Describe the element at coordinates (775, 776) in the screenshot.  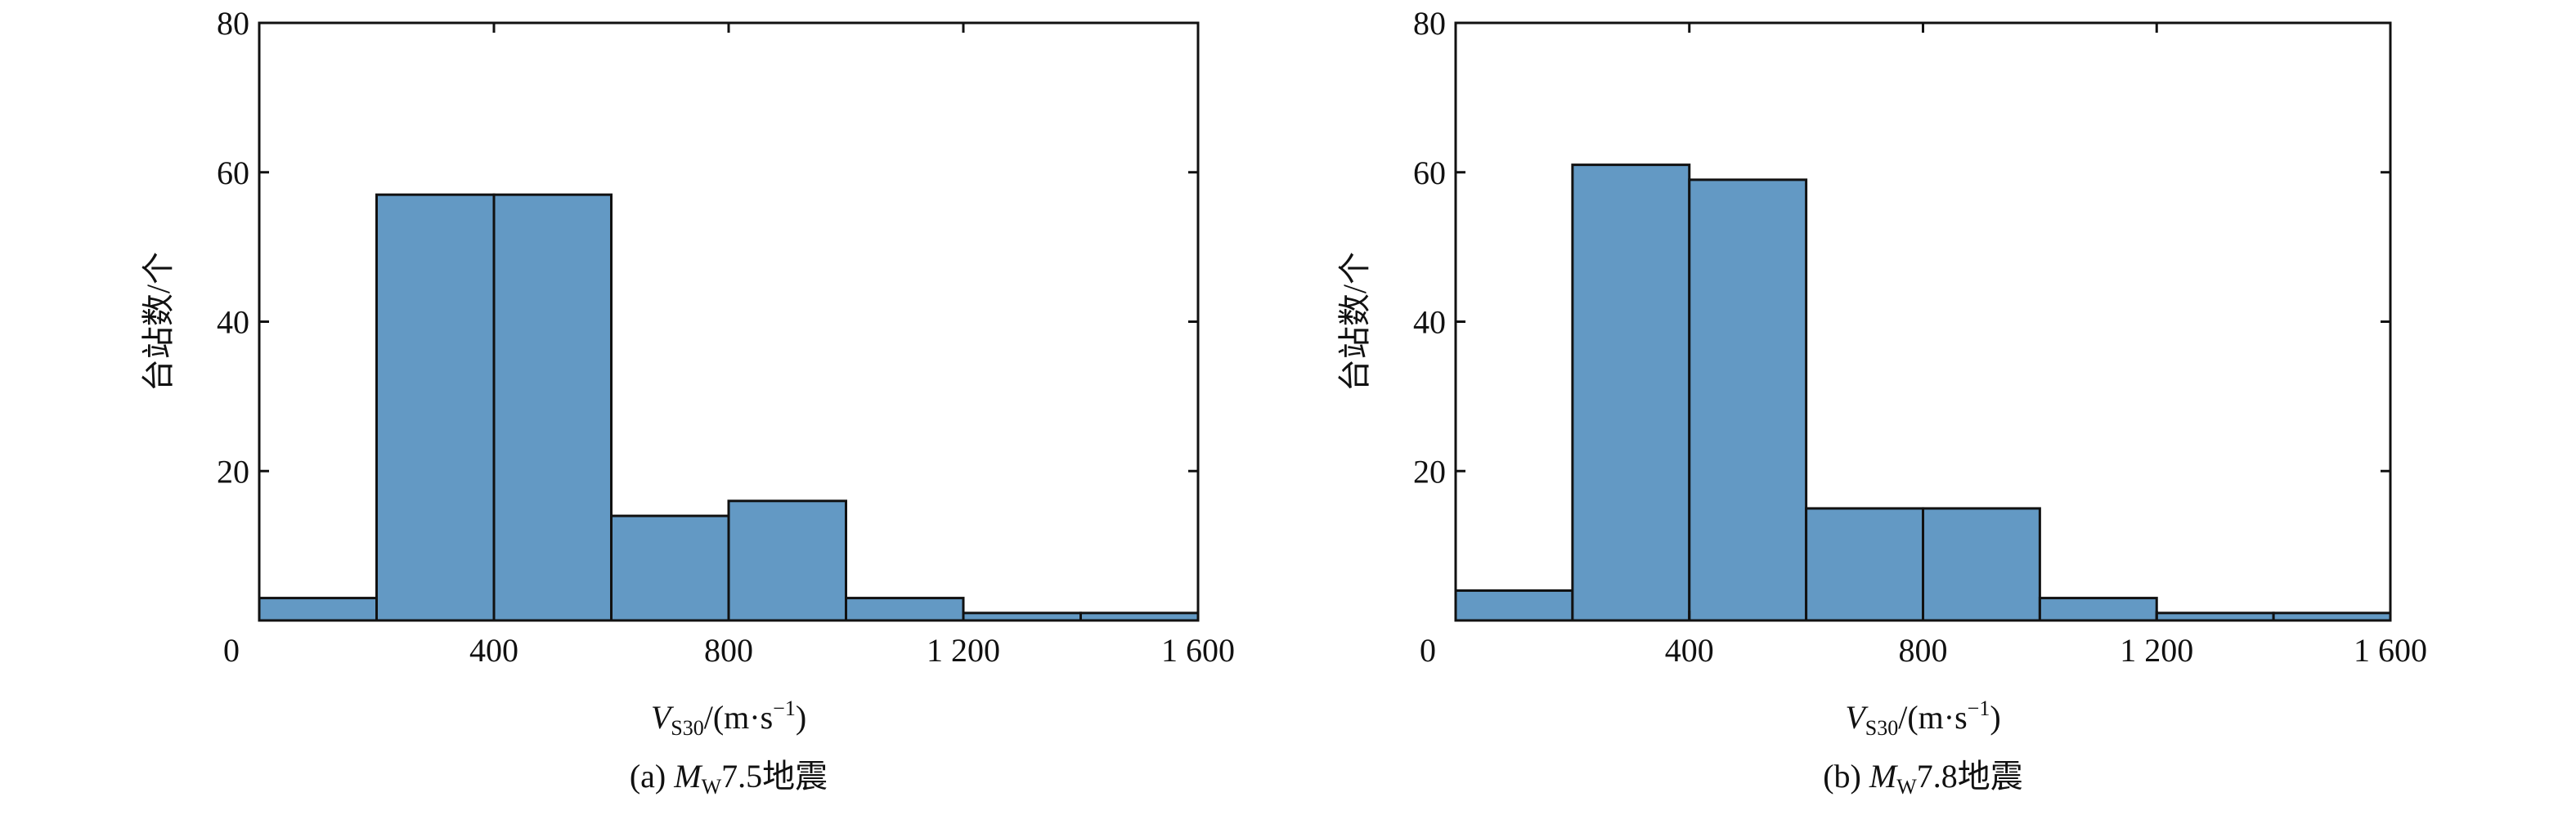
I see `caption-rest: 7.5地震` at that location.